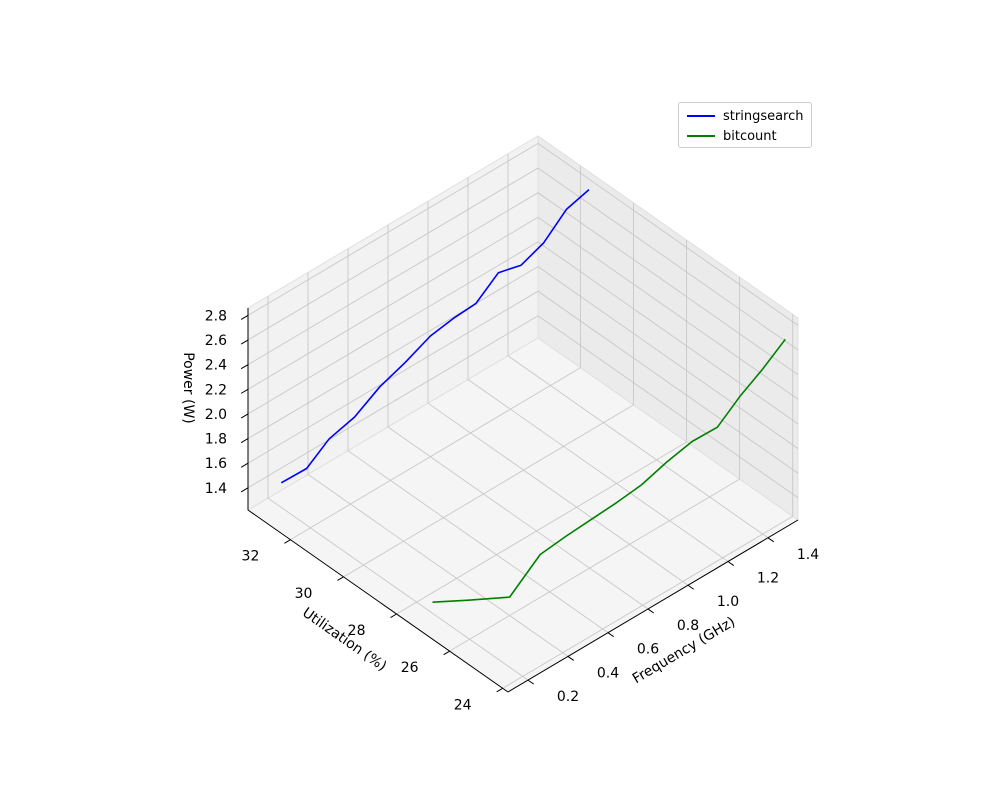 This screenshot has height=800, width=1000. What do you see at coordinates (410, 668) in the screenshot?
I see `y-tick-label: 26` at bounding box center [410, 668].